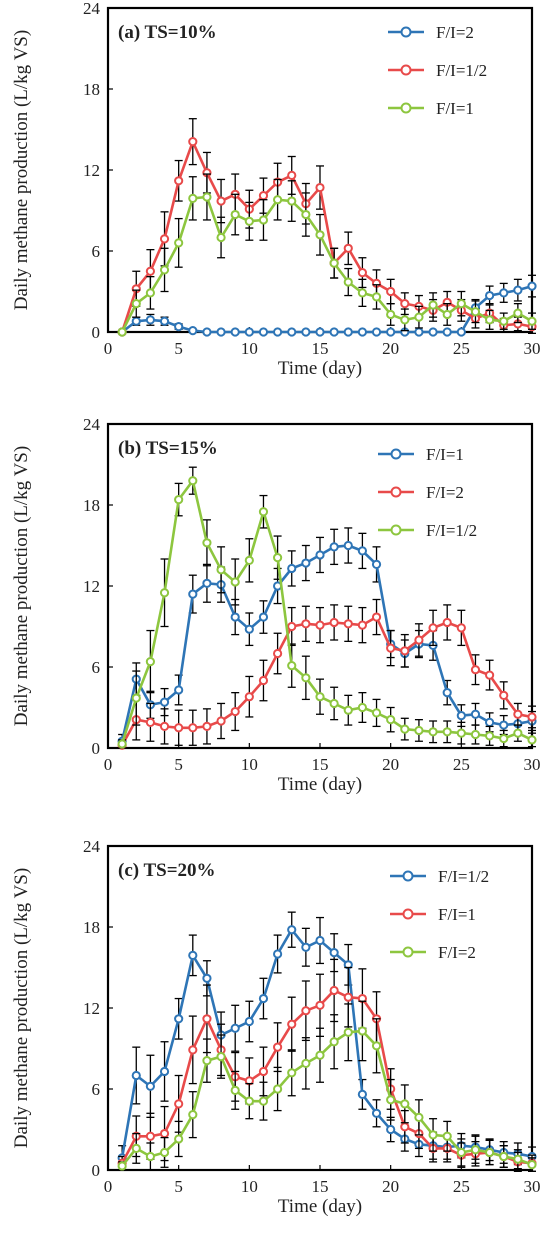 The image size is (550, 1236). What do you see at coordinates (91, 170) in the screenshot?
I see `y-tick-label: 12` at bounding box center [91, 170].